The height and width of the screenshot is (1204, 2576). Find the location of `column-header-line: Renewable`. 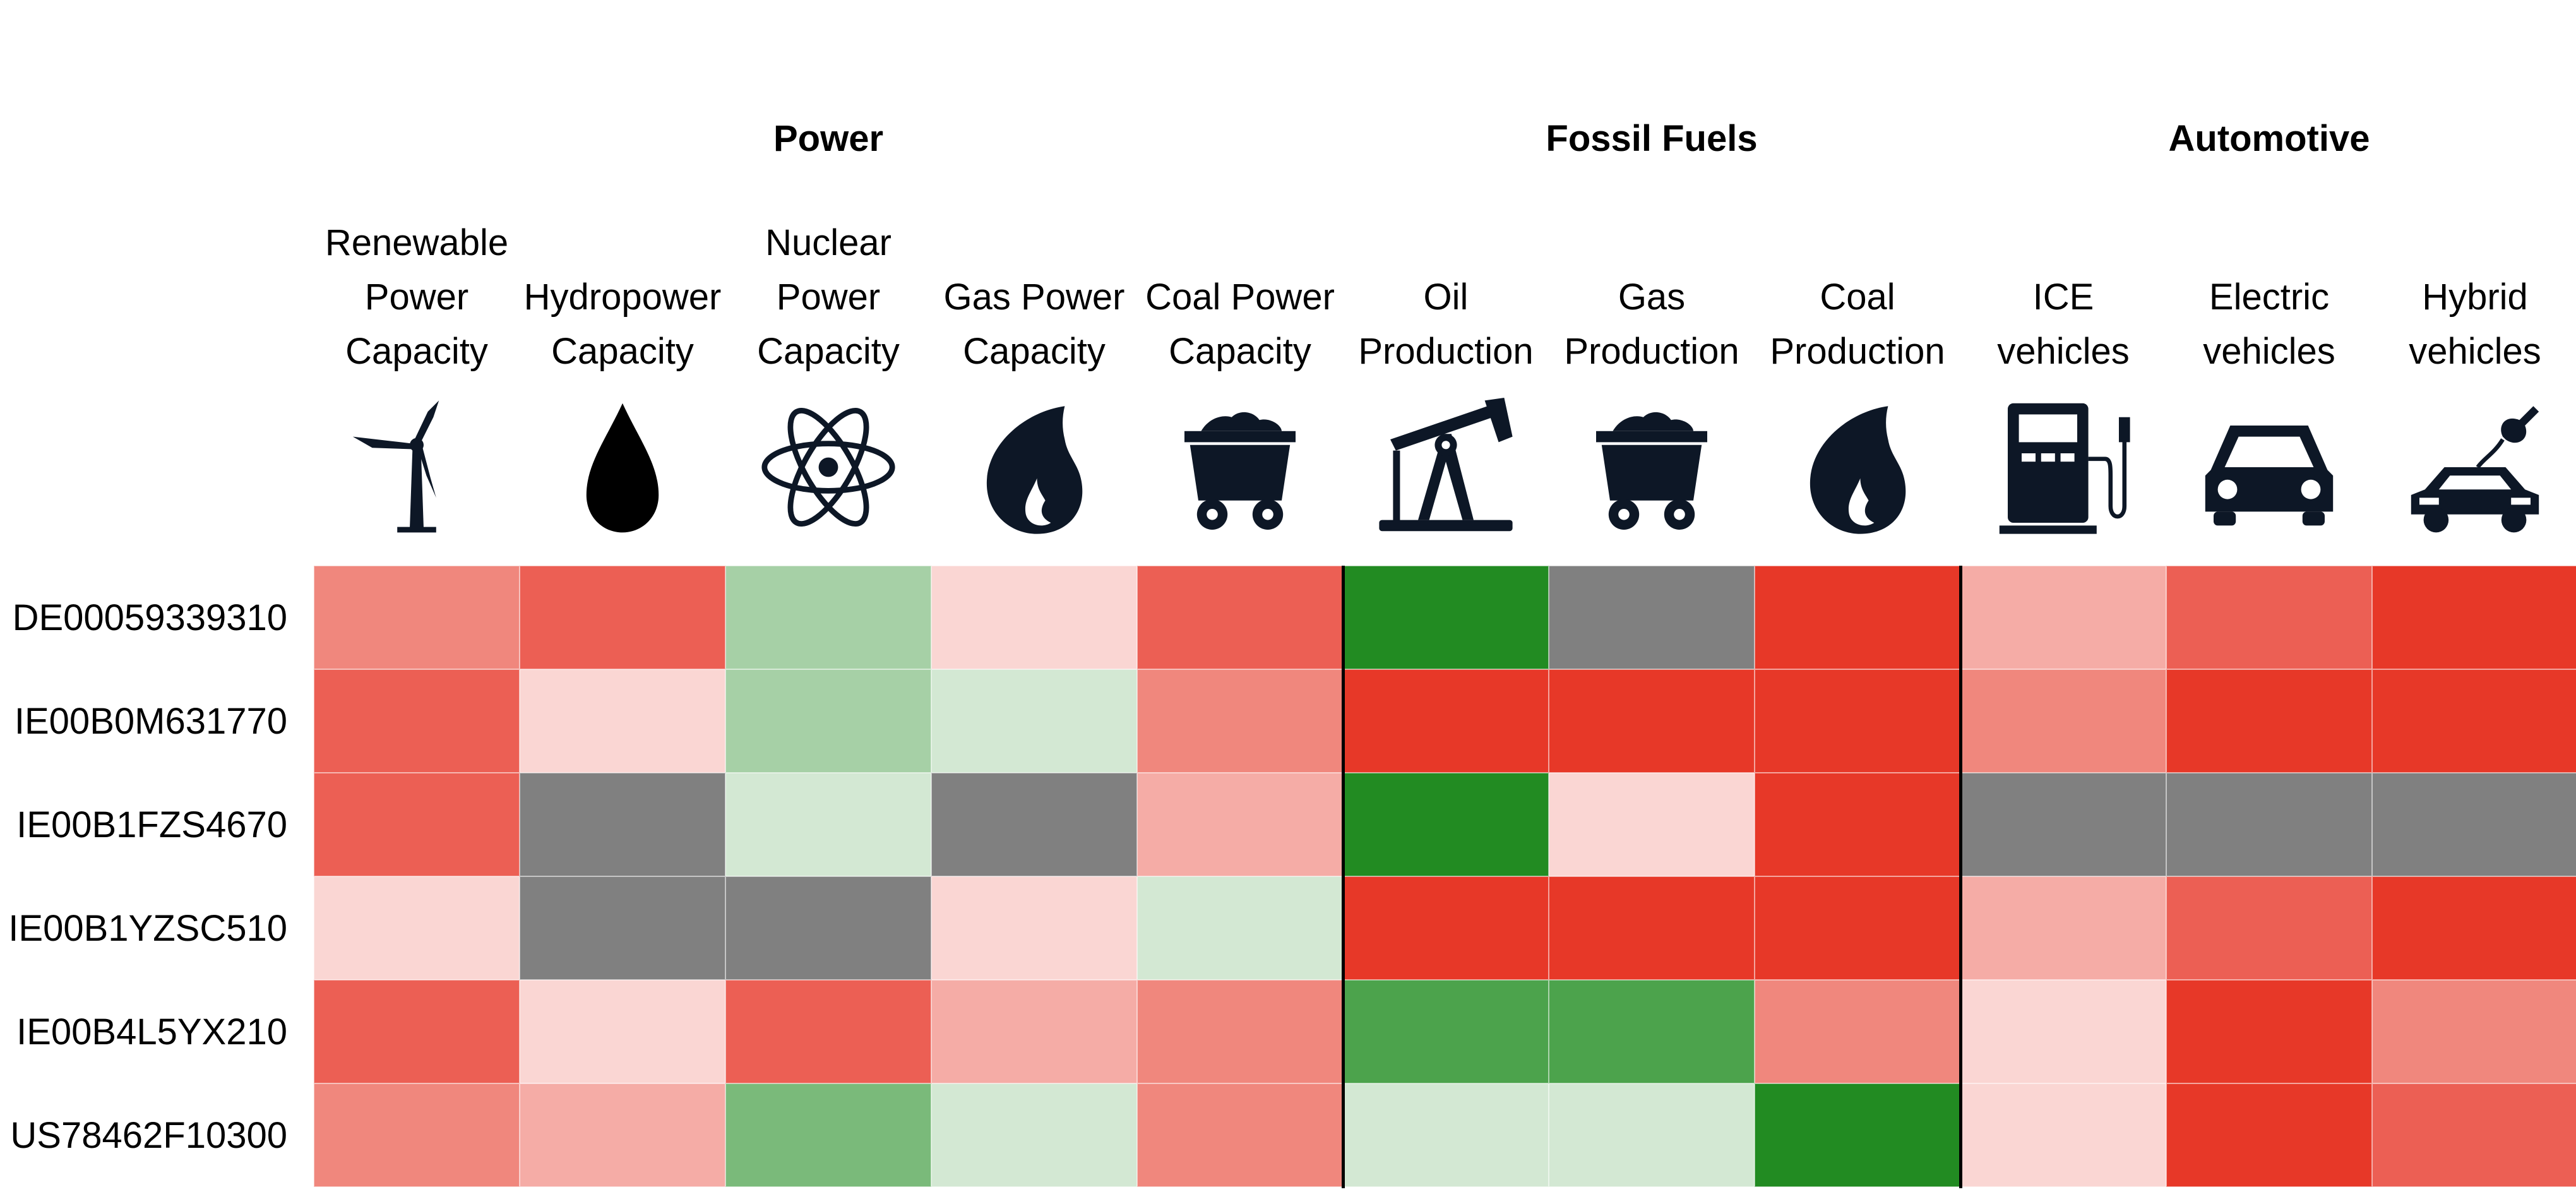

column-header-line: Renewable is located at coordinates (417, 242).